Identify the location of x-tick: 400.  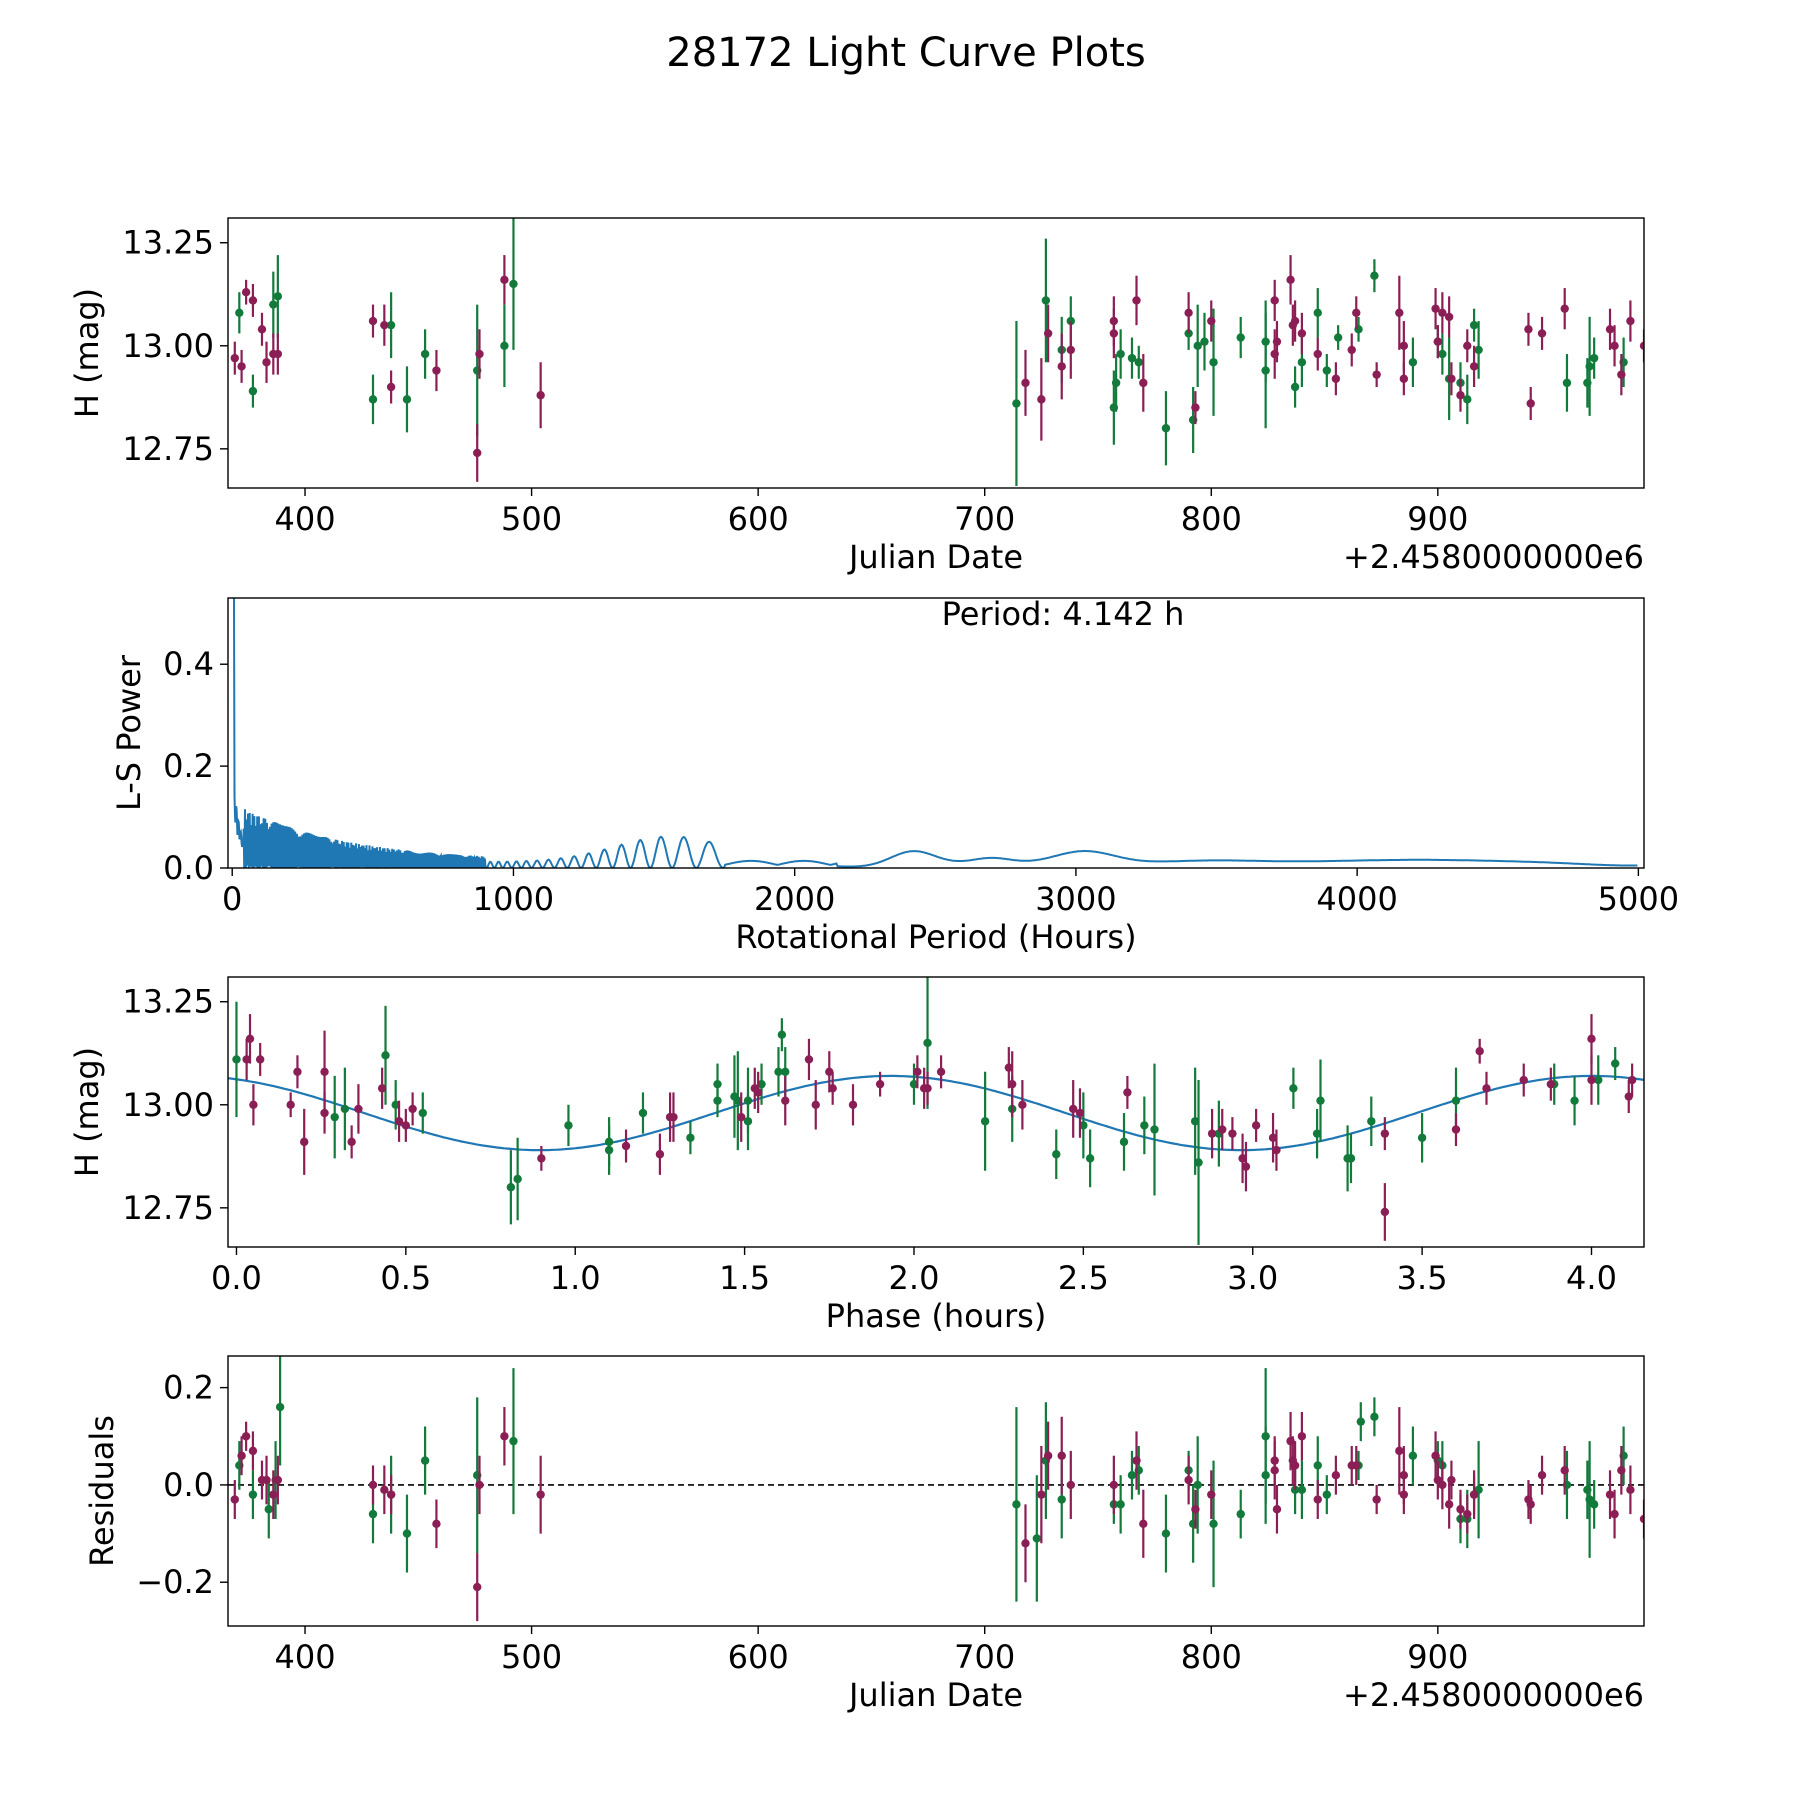
(305, 1651).